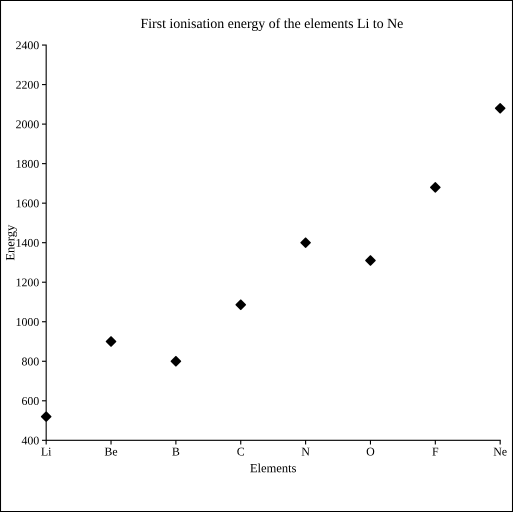 This screenshot has height=512, width=513. What do you see at coordinates (435, 452) in the screenshot?
I see `x-tick-label: F` at bounding box center [435, 452].